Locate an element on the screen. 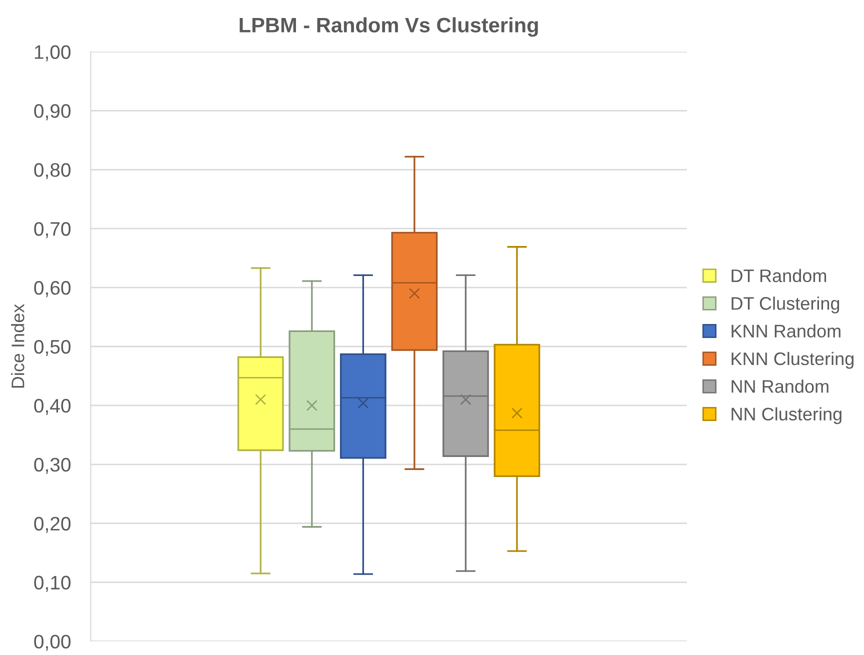 The height and width of the screenshot is (655, 864). legend-label: NN Clustering is located at coordinates (787, 415).